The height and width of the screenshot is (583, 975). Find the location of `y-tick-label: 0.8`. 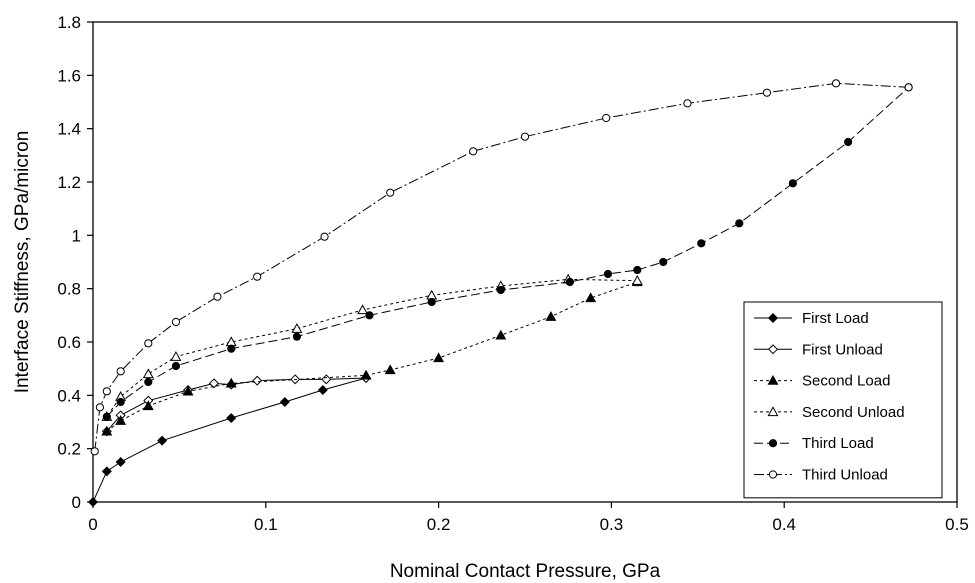

y-tick-label: 0.8 is located at coordinates (69, 289).